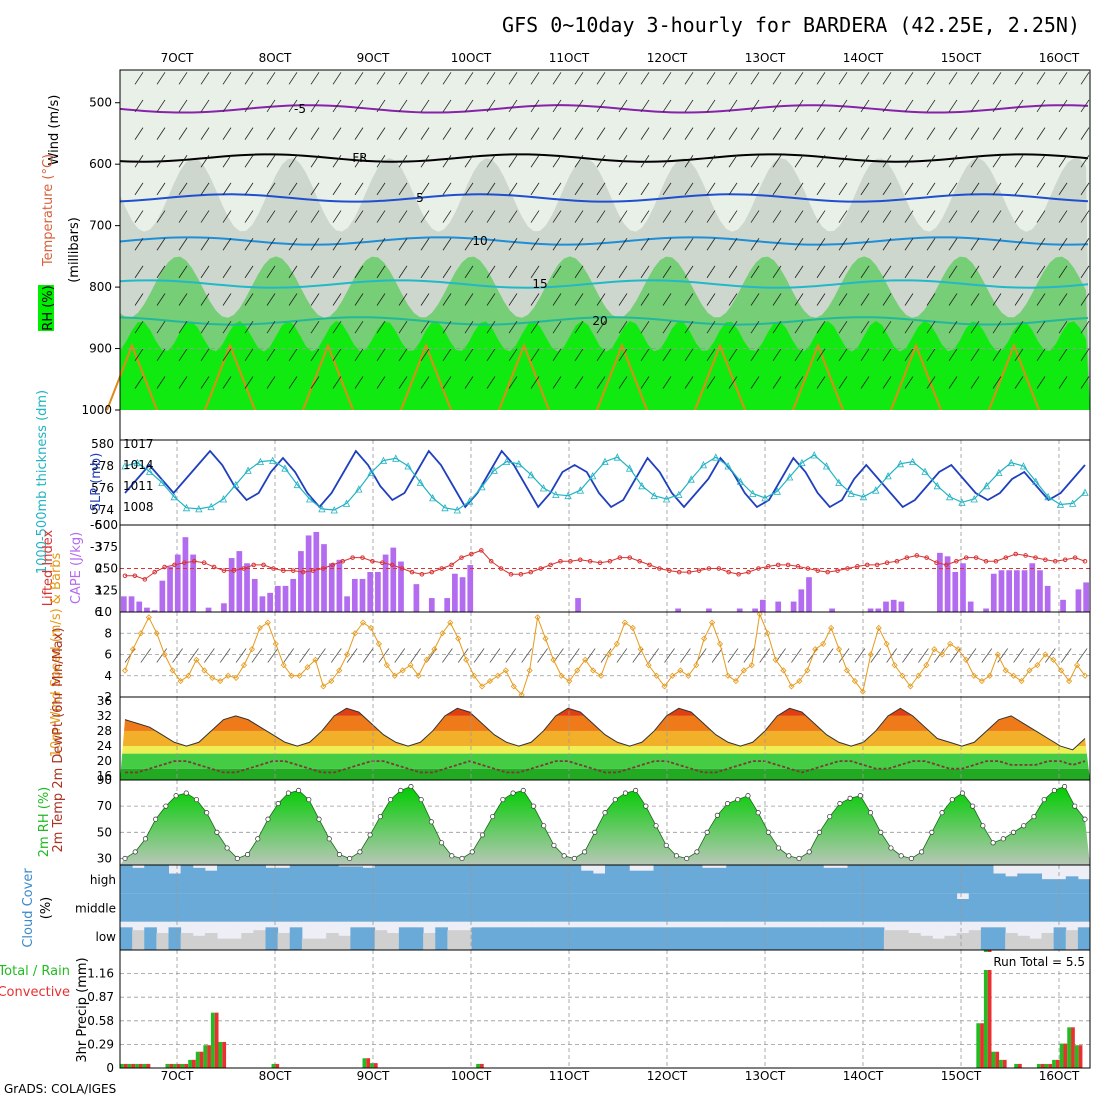 The image size is (1100, 1100). What do you see at coordinates (100, 997) in the screenshot?
I see `precip-tick-label: 0.87` at bounding box center [100, 997].